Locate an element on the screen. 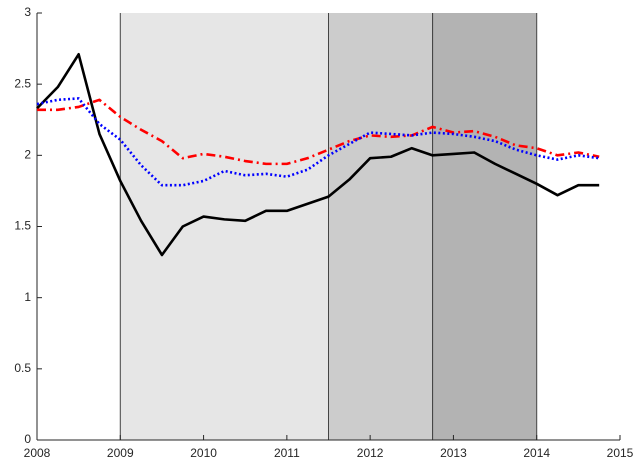 This screenshot has width=638, height=465. series-line is located at coordinates (318, 132).